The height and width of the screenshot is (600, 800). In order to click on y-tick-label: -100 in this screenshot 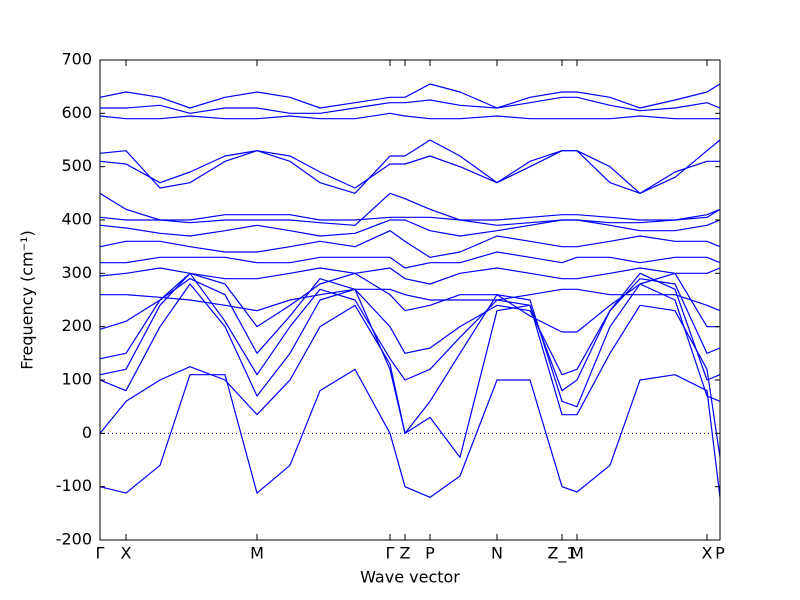, I will do `click(74, 485)`.